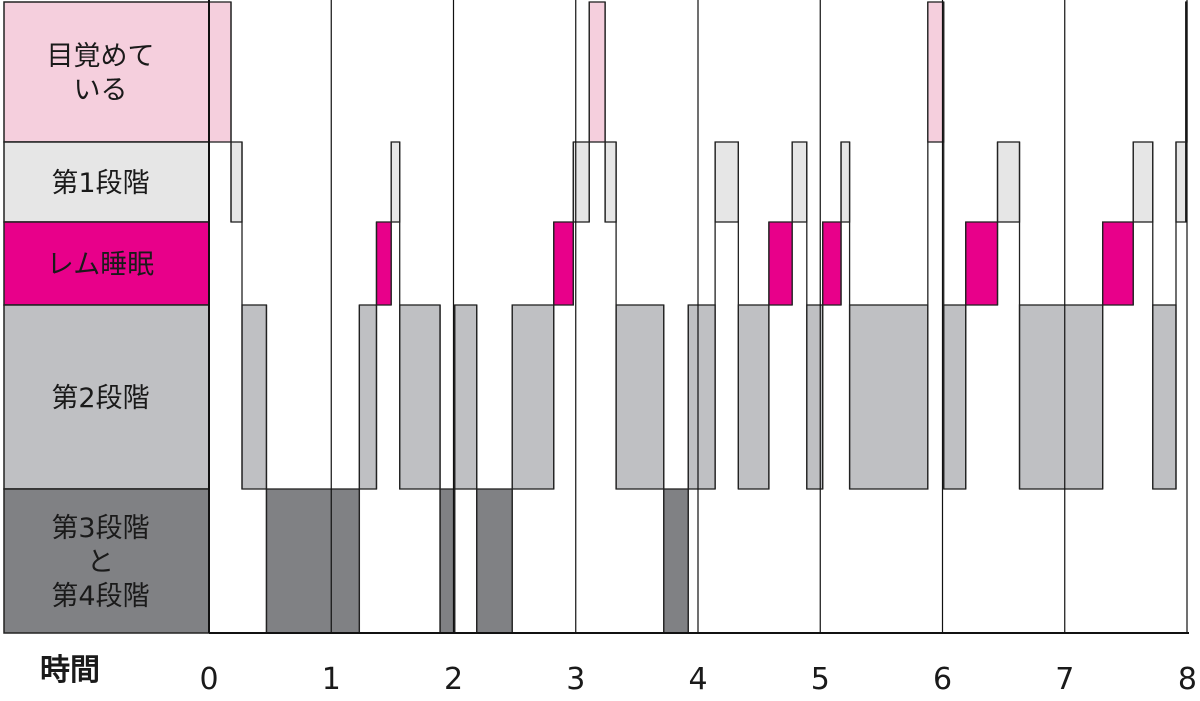 Image resolution: width=1200 pixels, height=701 pixels. Describe the element at coordinates (208, 679) in the screenshot. I see `x-tick-label-0: 0` at that location.